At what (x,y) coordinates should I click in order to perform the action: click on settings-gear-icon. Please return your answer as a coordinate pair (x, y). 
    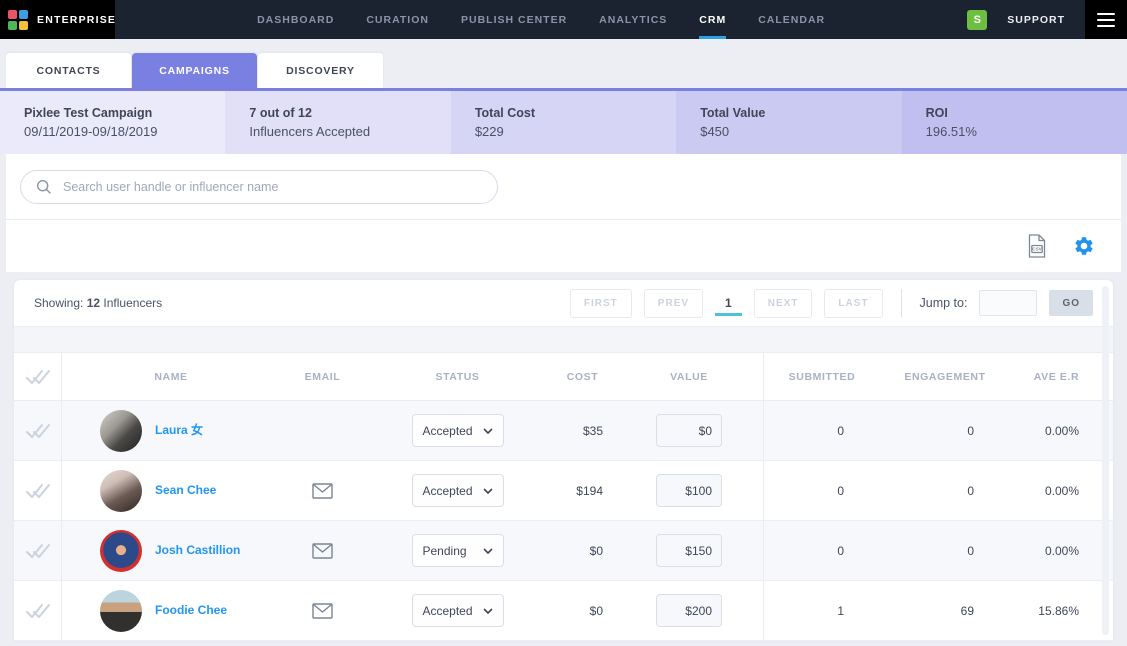
    Looking at the image, I should click on (1084, 246).